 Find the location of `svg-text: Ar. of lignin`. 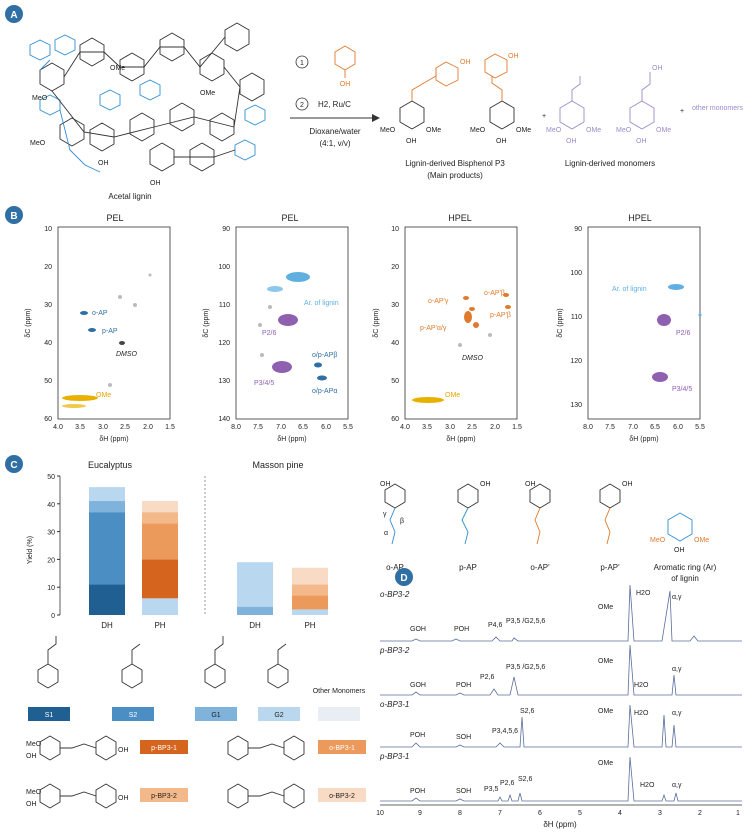

svg-text: Ar. of lignin is located at coordinates (321, 303).